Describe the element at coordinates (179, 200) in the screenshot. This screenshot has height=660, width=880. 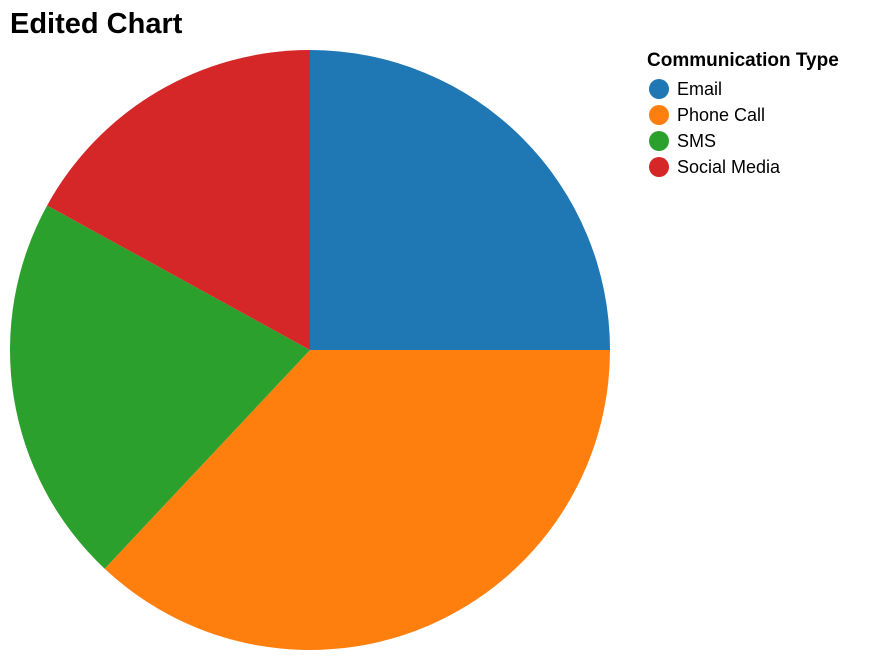
I see `pie-slice-social-media` at that location.